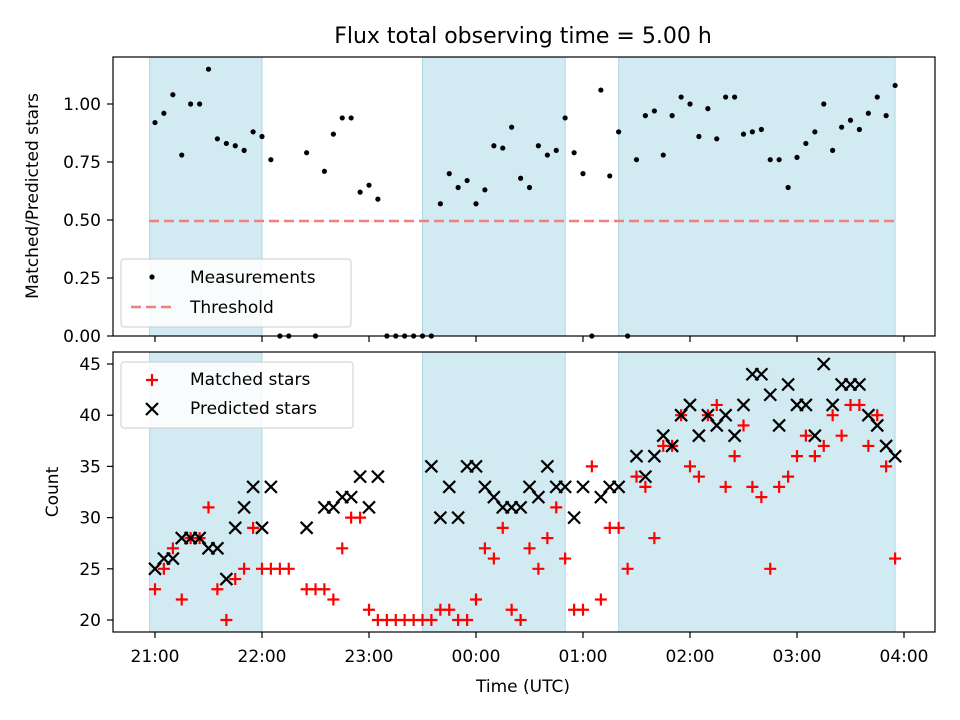  I want to click on legend-matched-marker, so click(152, 380).